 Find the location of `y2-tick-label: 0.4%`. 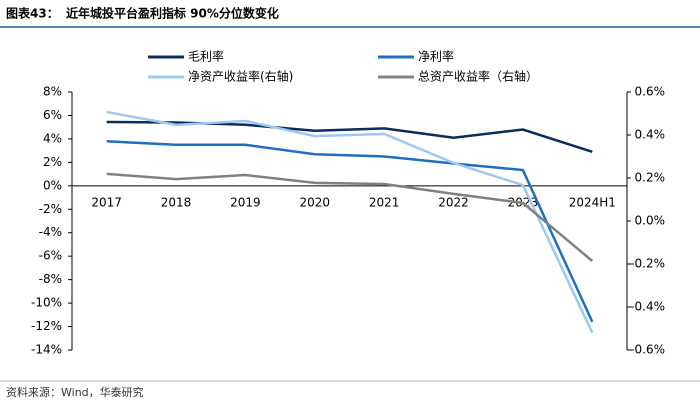

y2-tick-label: 0.4% is located at coordinates (650, 135).